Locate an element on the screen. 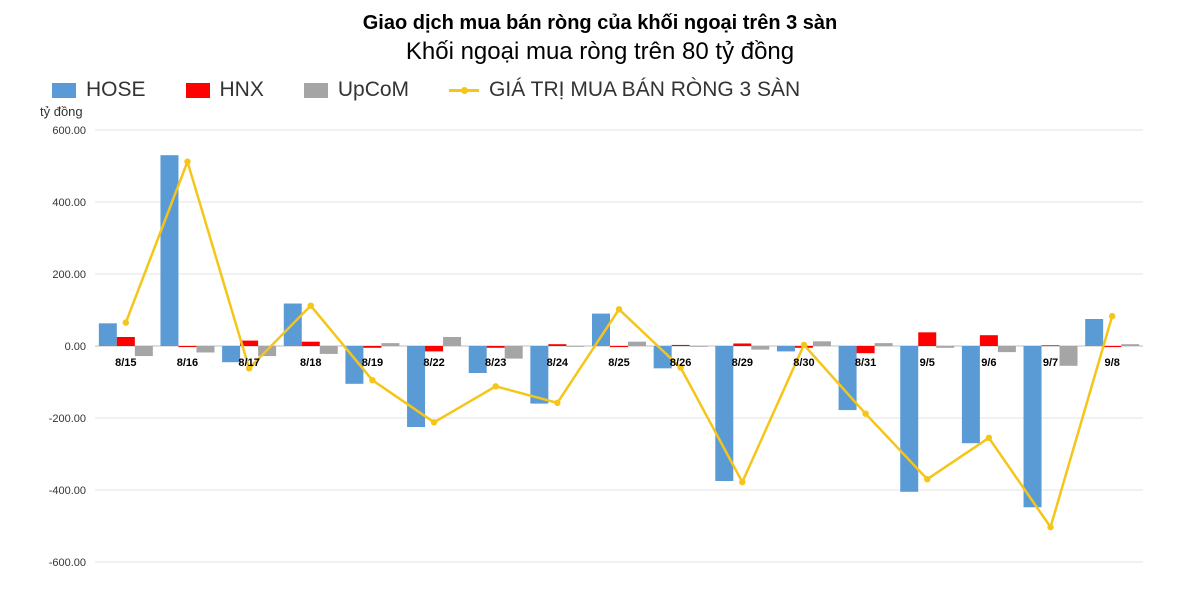 This screenshot has width=1200, height=594. x-tick-label: 8/17 is located at coordinates (248, 363).